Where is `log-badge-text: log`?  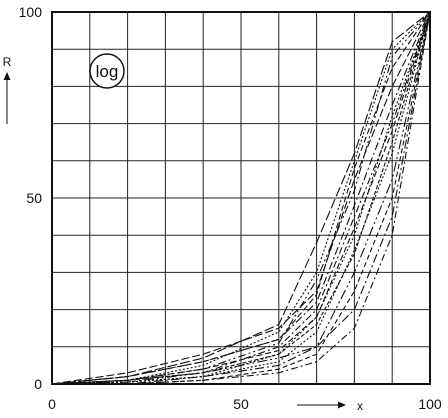
log-badge-text: log is located at coordinates (107, 71).